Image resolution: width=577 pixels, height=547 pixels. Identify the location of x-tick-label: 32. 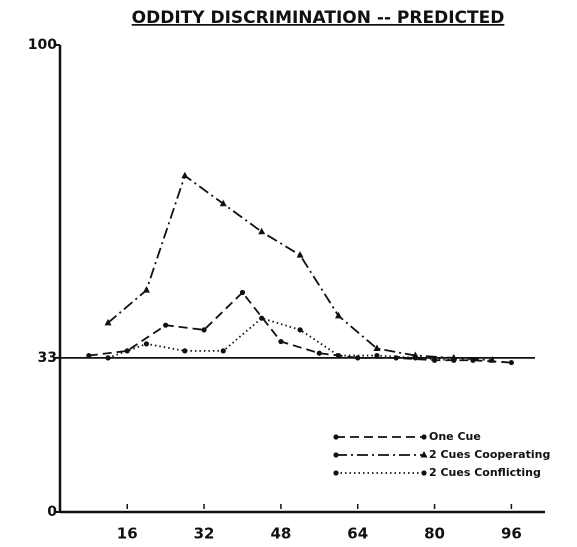
(204, 534).